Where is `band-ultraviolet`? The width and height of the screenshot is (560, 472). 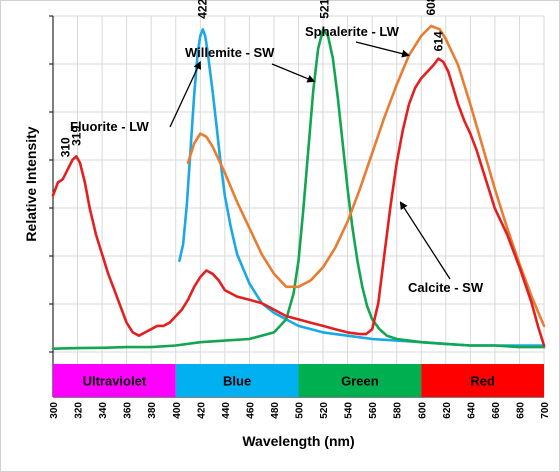
band-ultraviolet is located at coordinates (114, 380).